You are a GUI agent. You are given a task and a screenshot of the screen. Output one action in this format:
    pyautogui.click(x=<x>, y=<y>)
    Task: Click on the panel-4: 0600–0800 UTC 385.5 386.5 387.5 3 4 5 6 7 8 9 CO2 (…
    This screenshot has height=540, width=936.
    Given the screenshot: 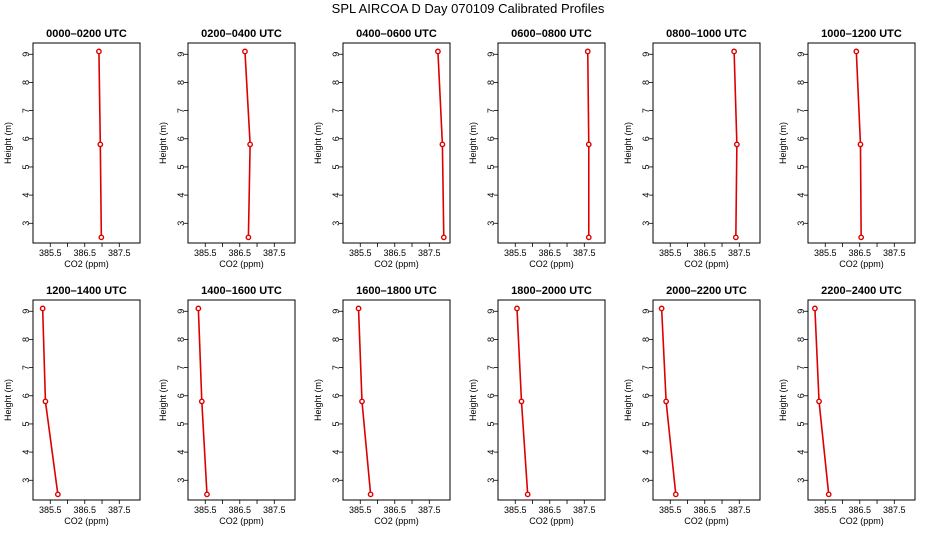 What is the action you would take?
    pyautogui.click(x=537, y=148)
    